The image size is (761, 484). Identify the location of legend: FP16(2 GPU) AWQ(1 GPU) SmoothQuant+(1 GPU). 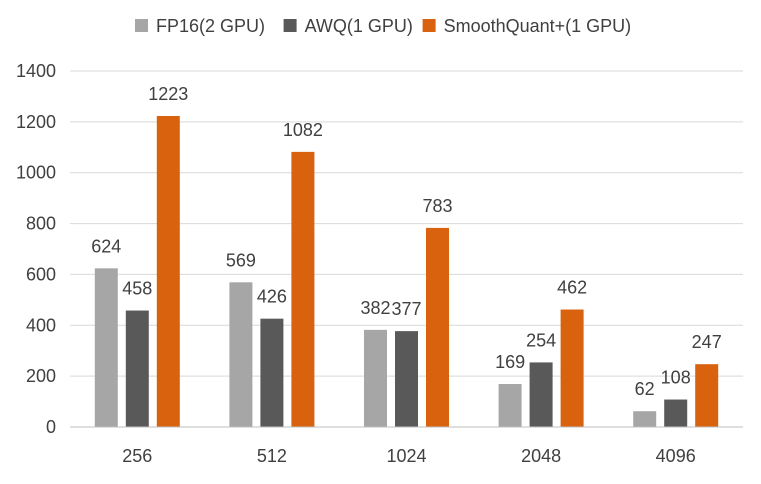
(383, 26).